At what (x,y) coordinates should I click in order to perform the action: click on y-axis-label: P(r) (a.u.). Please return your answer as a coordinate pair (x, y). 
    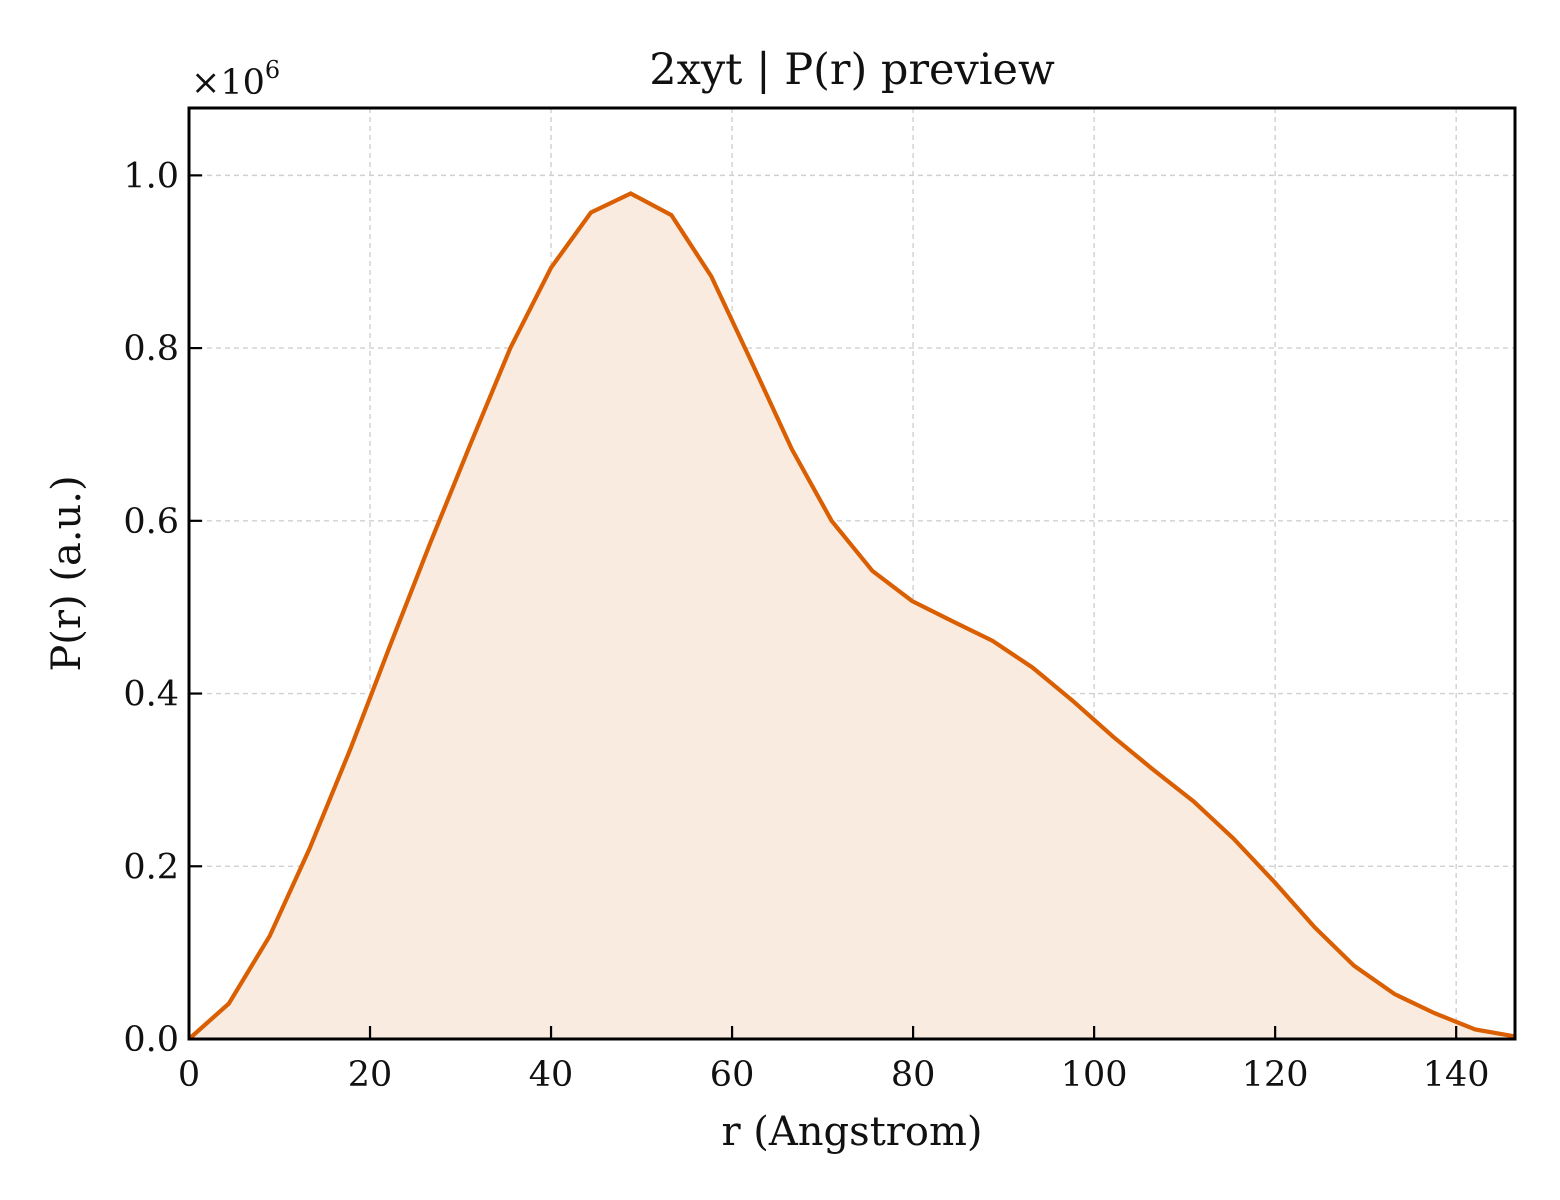
    Looking at the image, I should click on (67, 573).